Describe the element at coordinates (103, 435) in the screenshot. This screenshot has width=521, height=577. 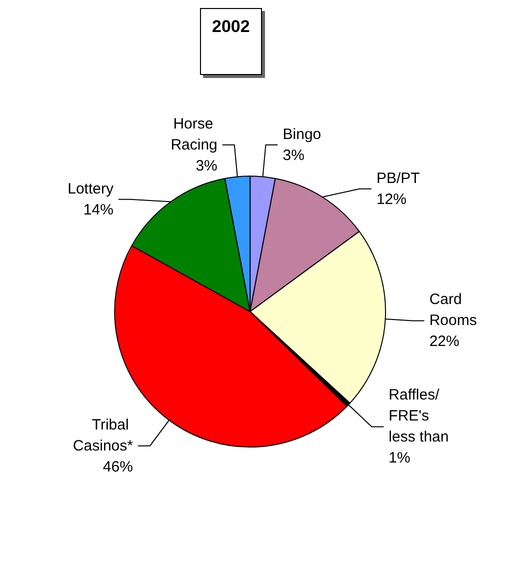
I see `slice-label: Tribal Casinos*` at that location.